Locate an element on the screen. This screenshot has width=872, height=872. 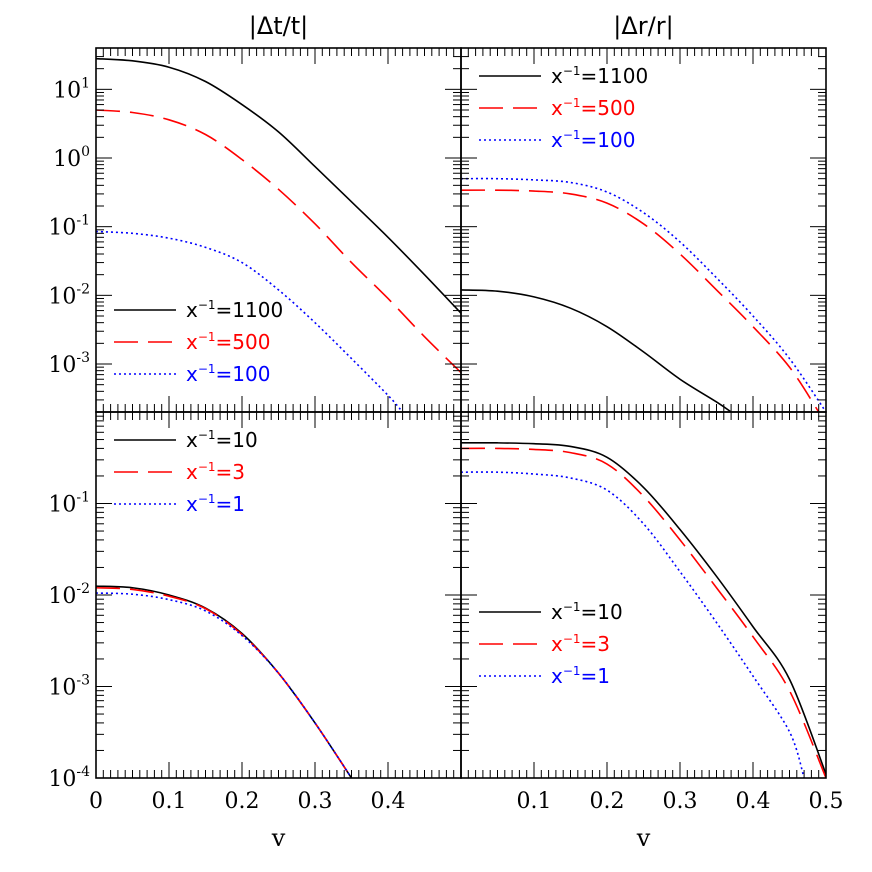
legend-label-bottom-right-0: x−1=10 is located at coordinates (587, 612).